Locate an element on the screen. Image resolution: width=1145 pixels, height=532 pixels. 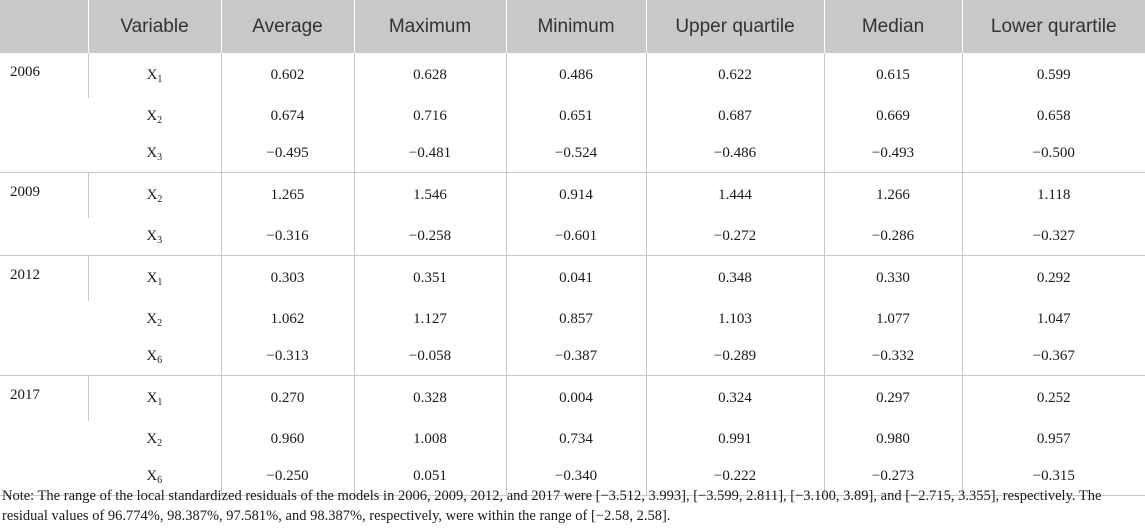
value-cell: 0.651 is located at coordinates (575, 116).